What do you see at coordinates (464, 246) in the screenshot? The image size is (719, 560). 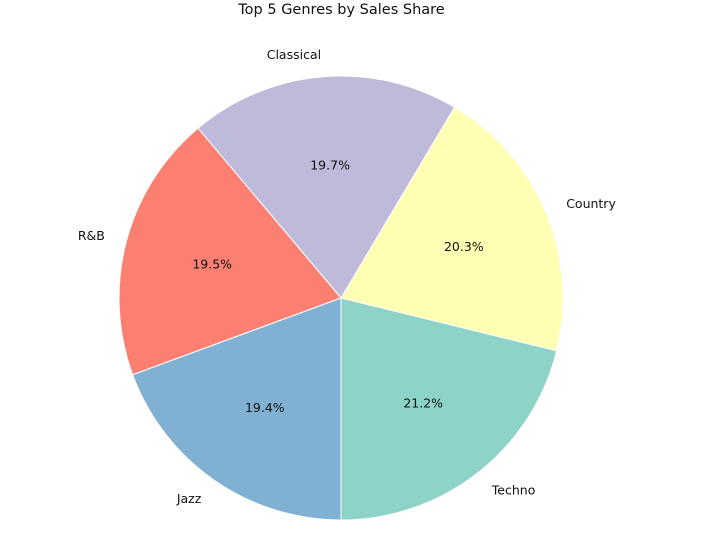 I see `slice-percent-label: 20.3%` at bounding box center [464, 246].